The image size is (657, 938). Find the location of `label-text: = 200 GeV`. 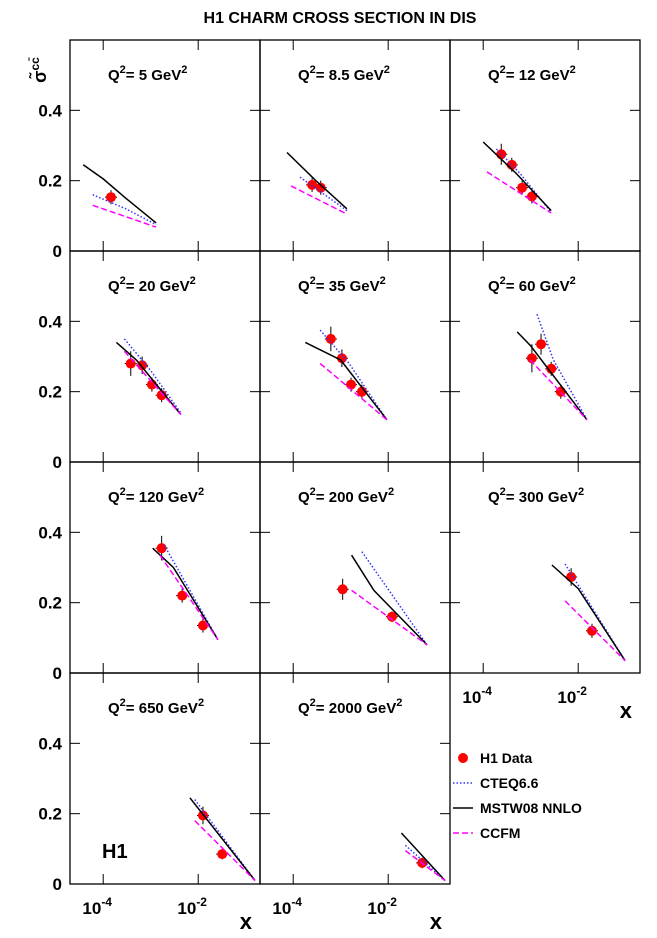

label-text: = 200 GeV is located at coordinates (352, 497).